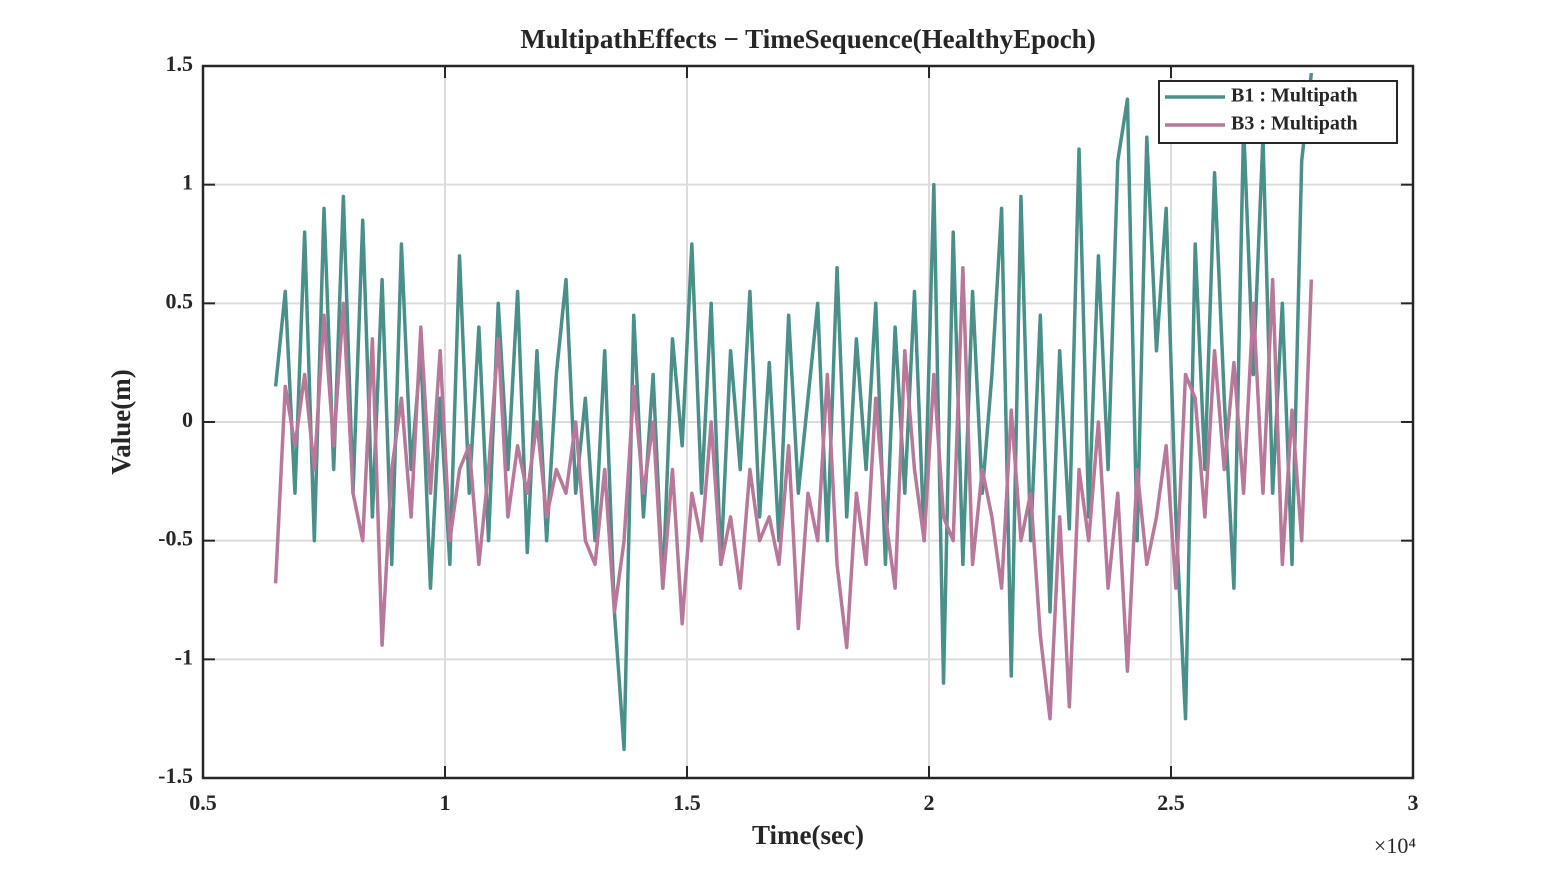 The height and width of the screenshot is (875, 1563). What do you see at coordinates (203, 802) in the screenshot?
I see `x-tick-label: 0.5` at bounding box center [203, 802].